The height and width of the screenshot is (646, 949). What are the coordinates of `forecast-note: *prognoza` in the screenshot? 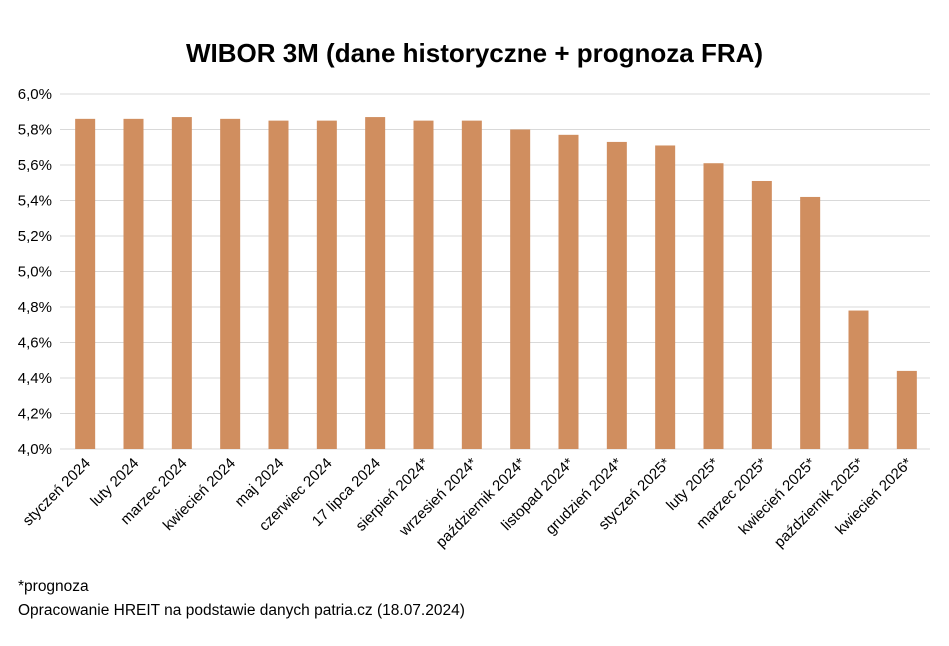 It's located at (53, 586).